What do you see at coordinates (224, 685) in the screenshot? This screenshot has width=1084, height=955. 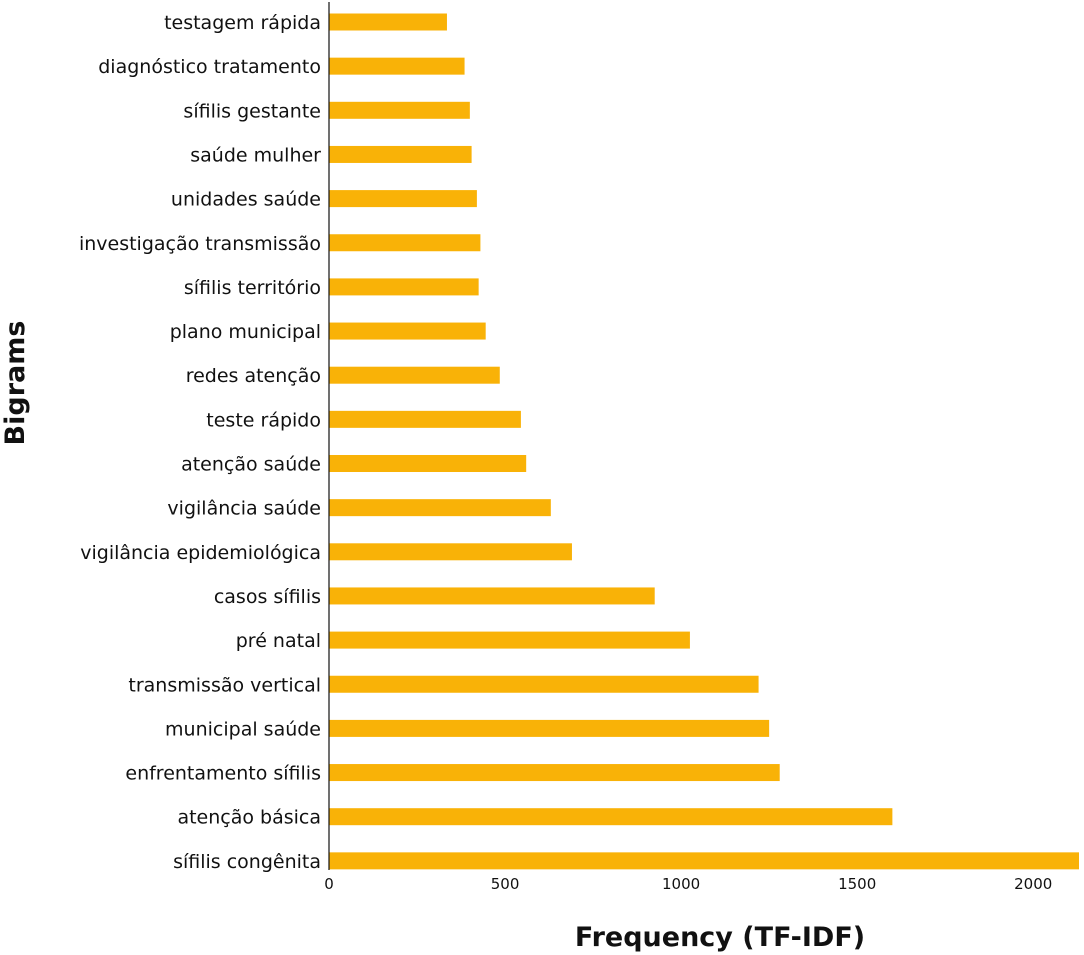 I see `category-label: transmissão vertical` at bounding box center [224, 685].